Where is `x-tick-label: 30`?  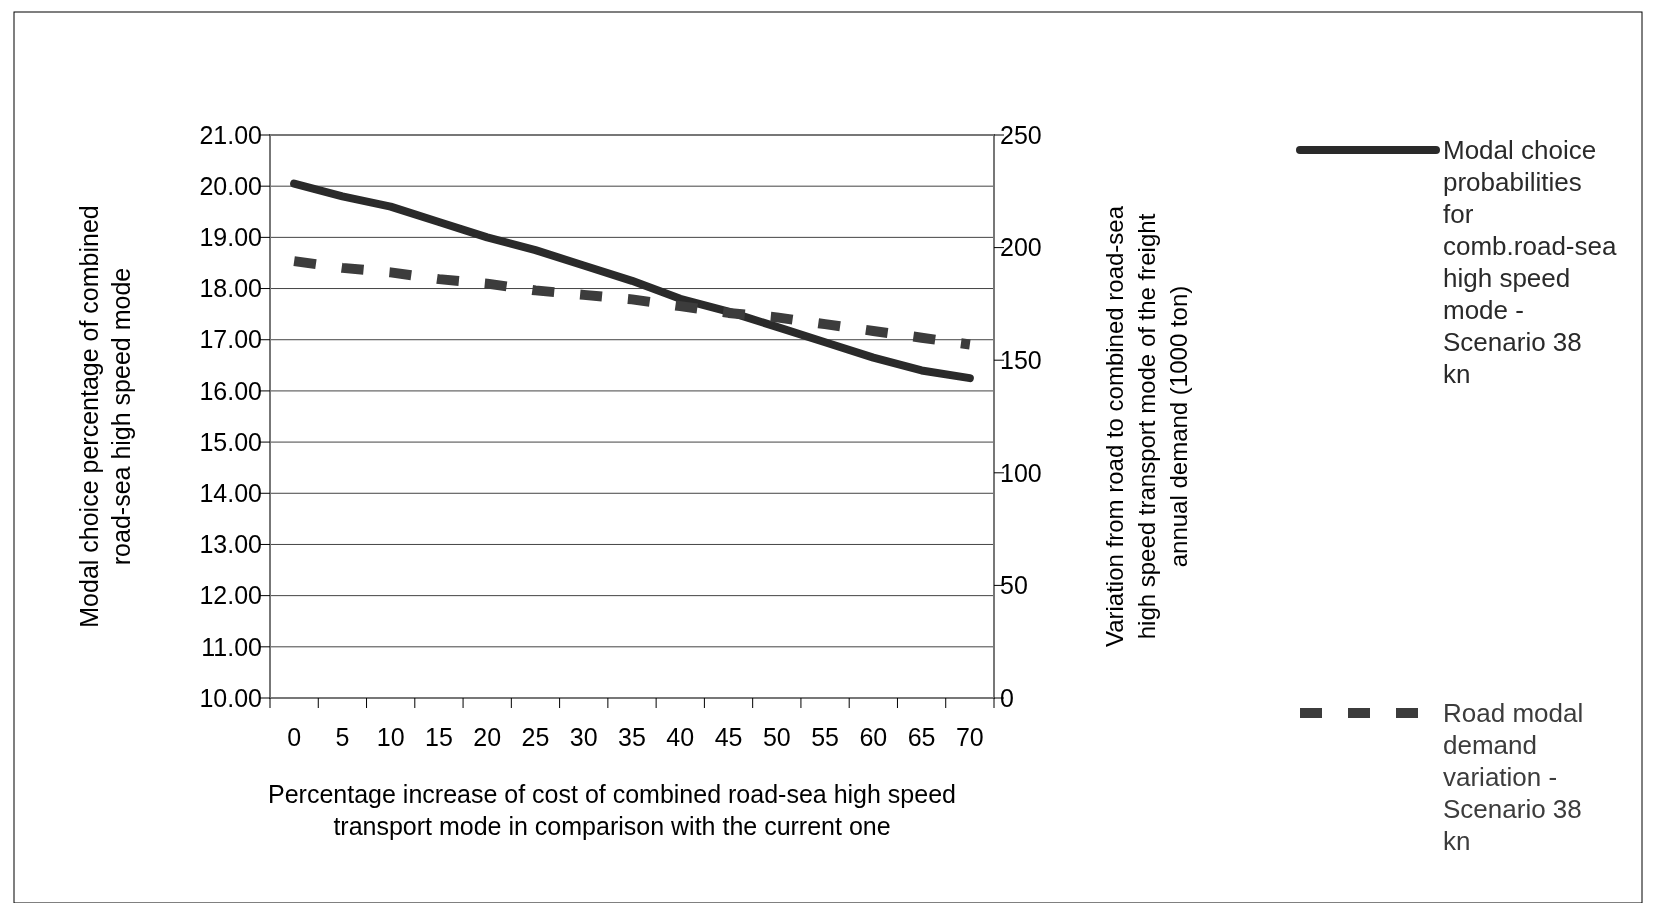
x-tick-label: 30 is located at coordinates (583, 737).